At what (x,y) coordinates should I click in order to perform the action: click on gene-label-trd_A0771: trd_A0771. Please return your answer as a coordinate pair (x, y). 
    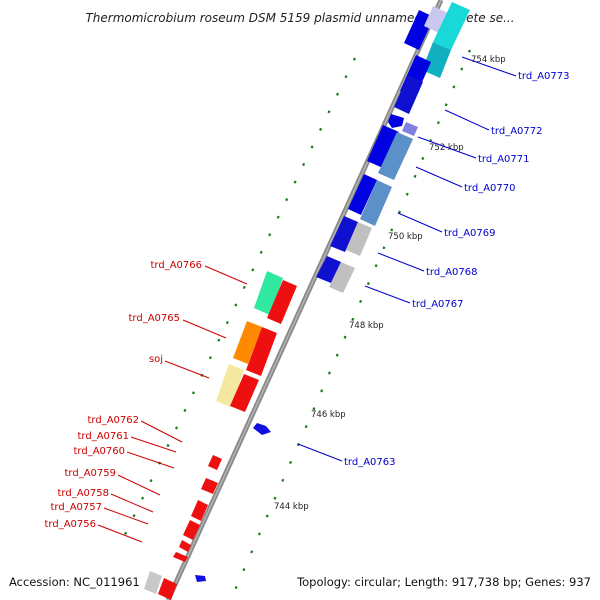
    Looking at the image, I should click on (504, 159).